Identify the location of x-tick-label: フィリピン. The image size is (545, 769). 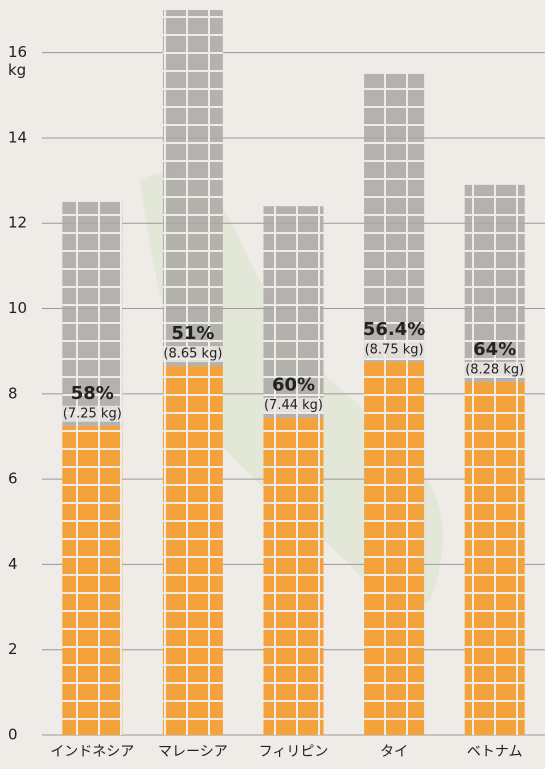
(294, 752).